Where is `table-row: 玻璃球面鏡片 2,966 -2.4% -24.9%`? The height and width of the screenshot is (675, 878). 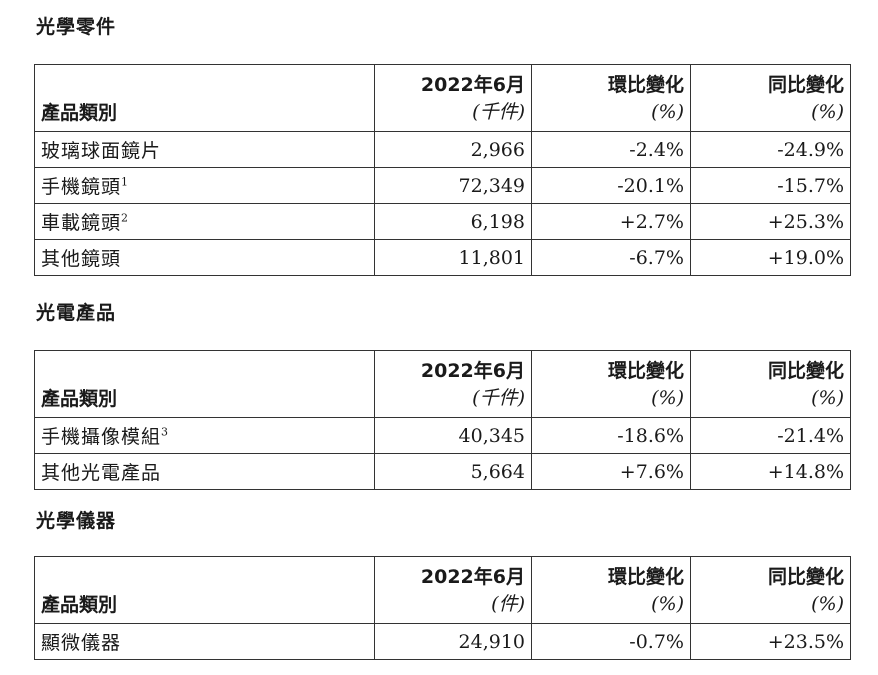 table-row: 玻璃球面鏡片 2,966 -2.4% -24.9% is located at coordinates (442, 149).